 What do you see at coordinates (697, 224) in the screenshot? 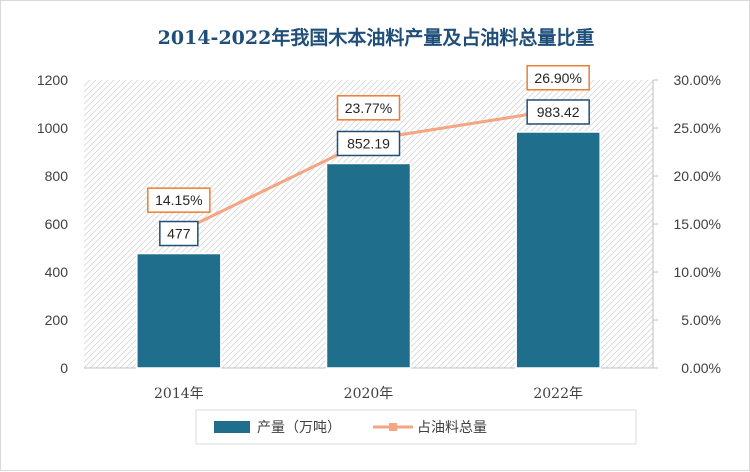
I see `right-axis-tick-label: 15.00%` at bounding box center [697, 224].